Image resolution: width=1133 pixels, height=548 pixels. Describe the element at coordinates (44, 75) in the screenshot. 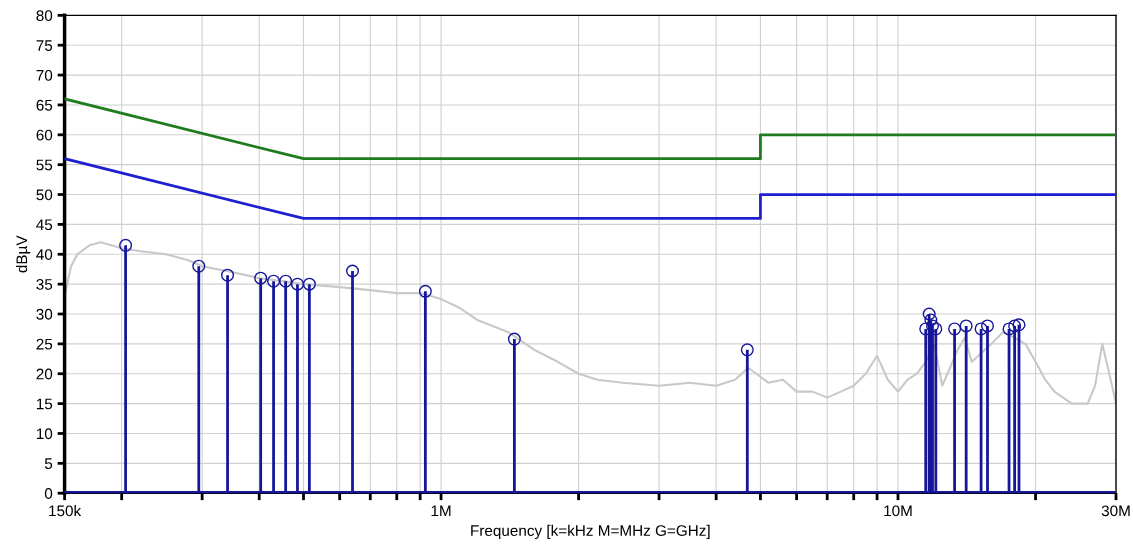

I see `y-tick-label: 70` at that location.